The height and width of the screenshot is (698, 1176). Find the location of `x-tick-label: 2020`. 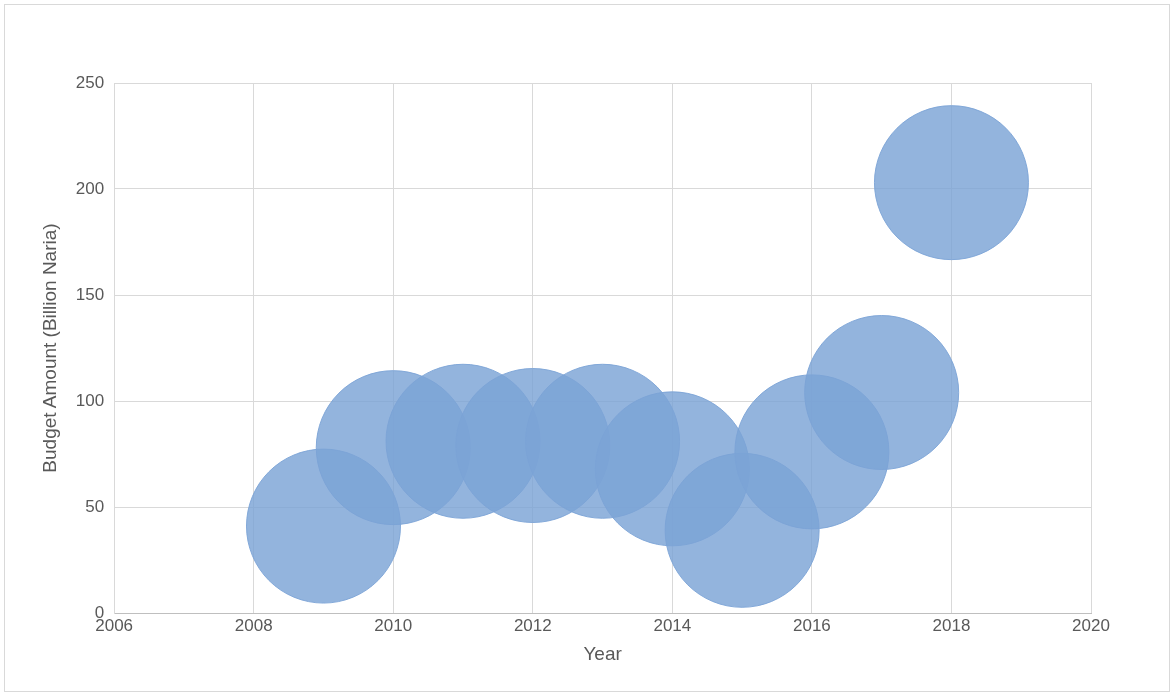

x-tick-label: 2020 is located at coordinates (1091, 625).